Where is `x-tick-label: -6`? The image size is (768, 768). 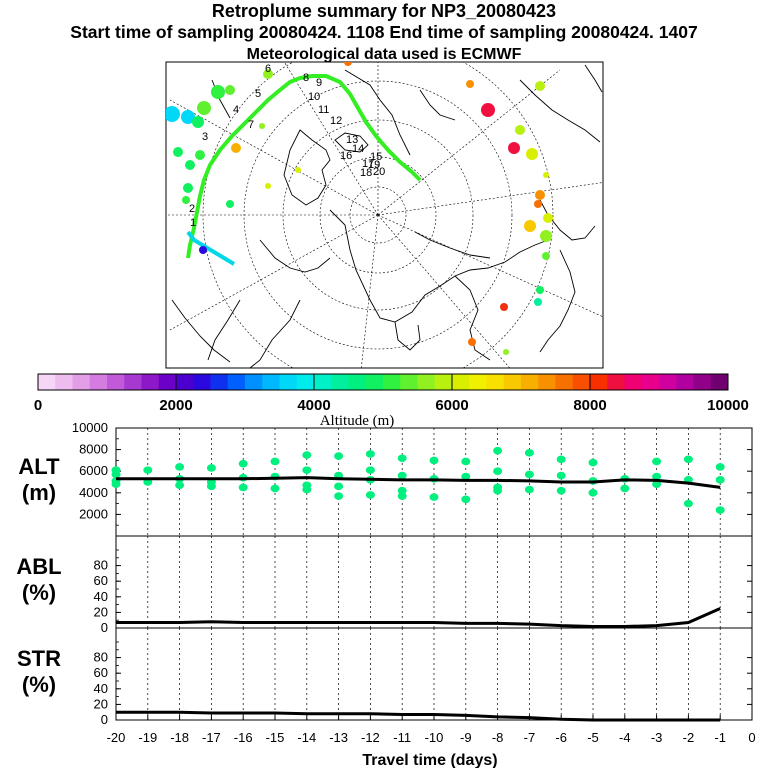 x-tick-label: -6 is located at coordinates (561, 737).